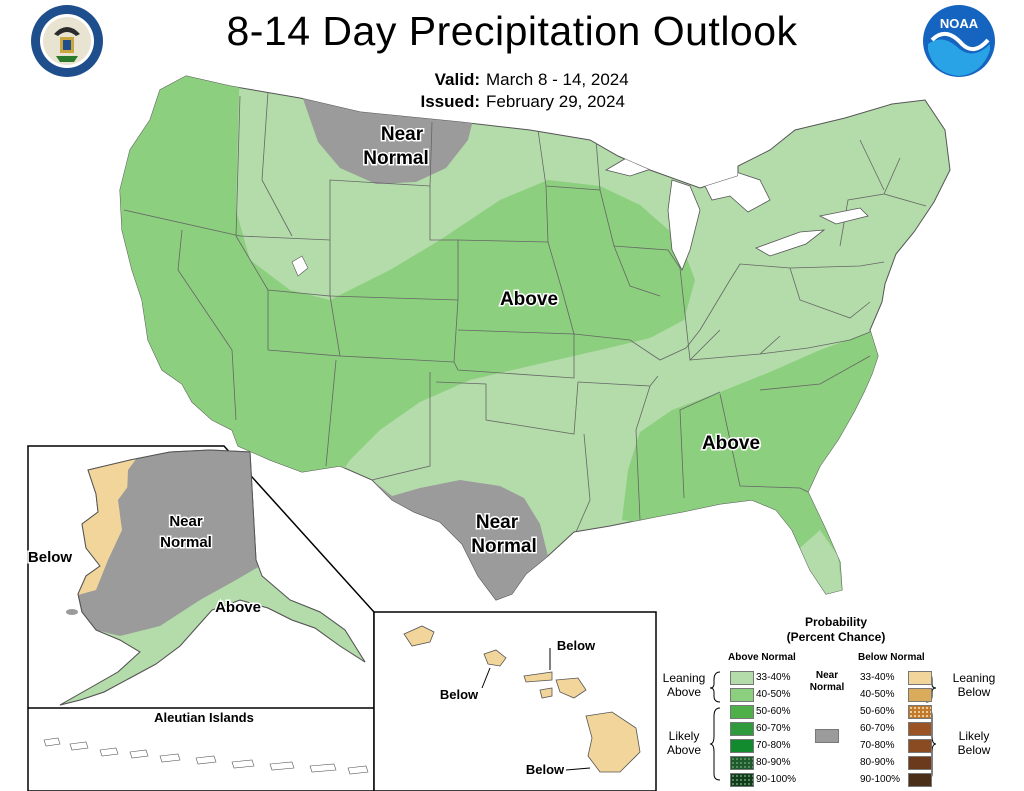 Image resolution: width=1024 pixels, height=791 pixels. What do you see at coordinates (877, 728) in the screenshot?
I see `below-bin-label: 60-70%` at bounding box center [877, 728].